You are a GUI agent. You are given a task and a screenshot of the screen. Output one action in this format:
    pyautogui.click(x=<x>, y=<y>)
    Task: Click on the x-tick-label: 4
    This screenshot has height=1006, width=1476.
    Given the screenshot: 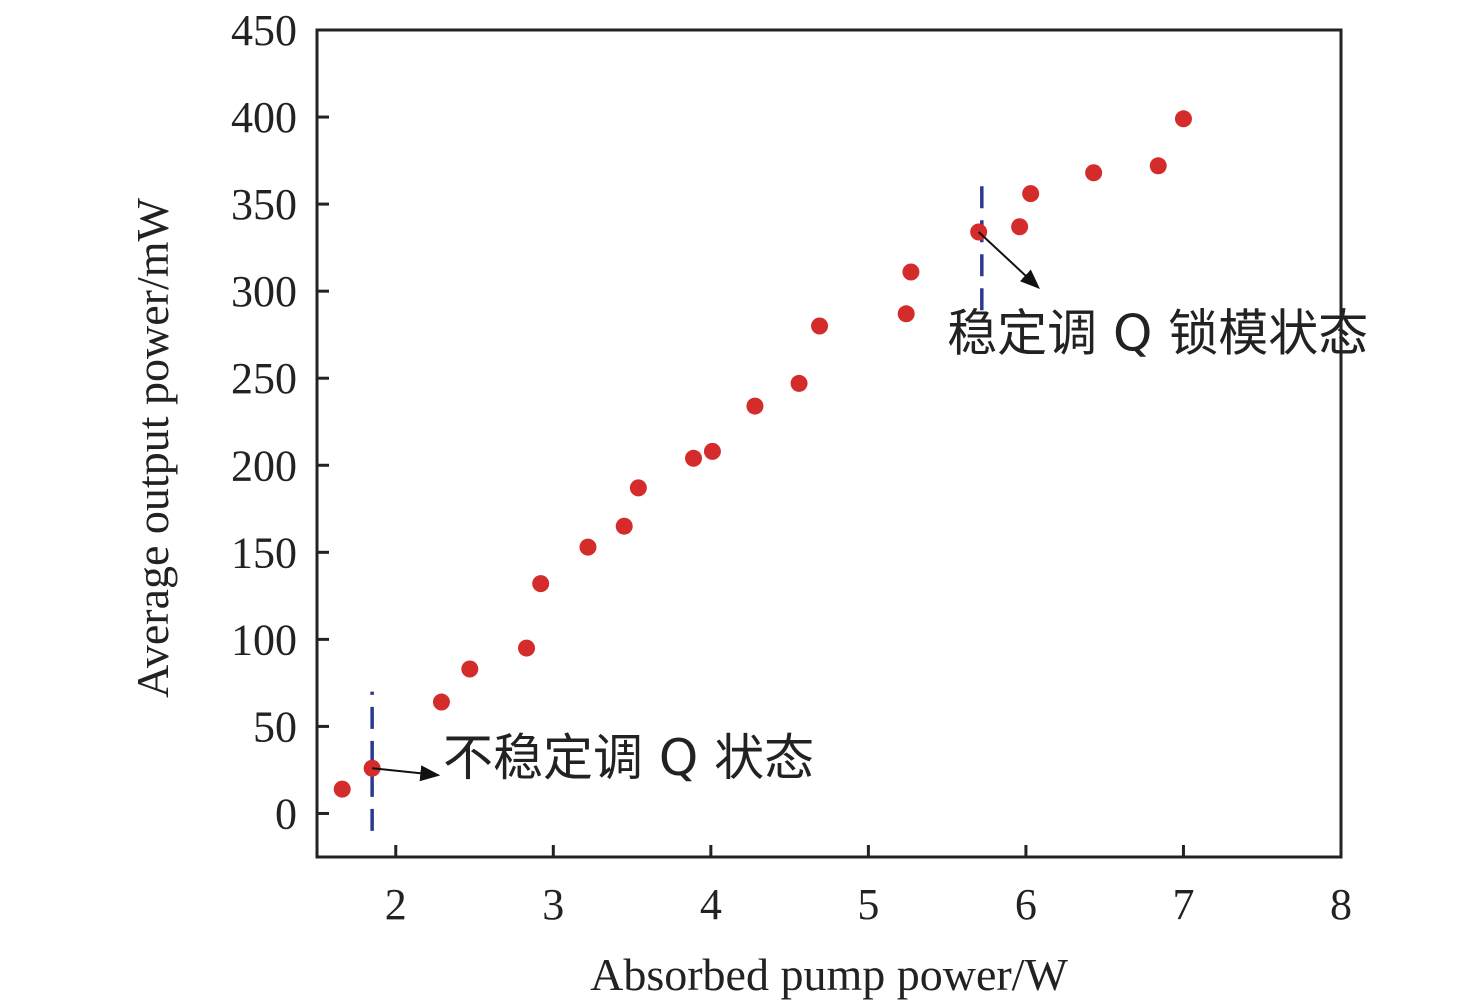 What is the action you would take?
    pyautogui.click(x=711, y=904)
    